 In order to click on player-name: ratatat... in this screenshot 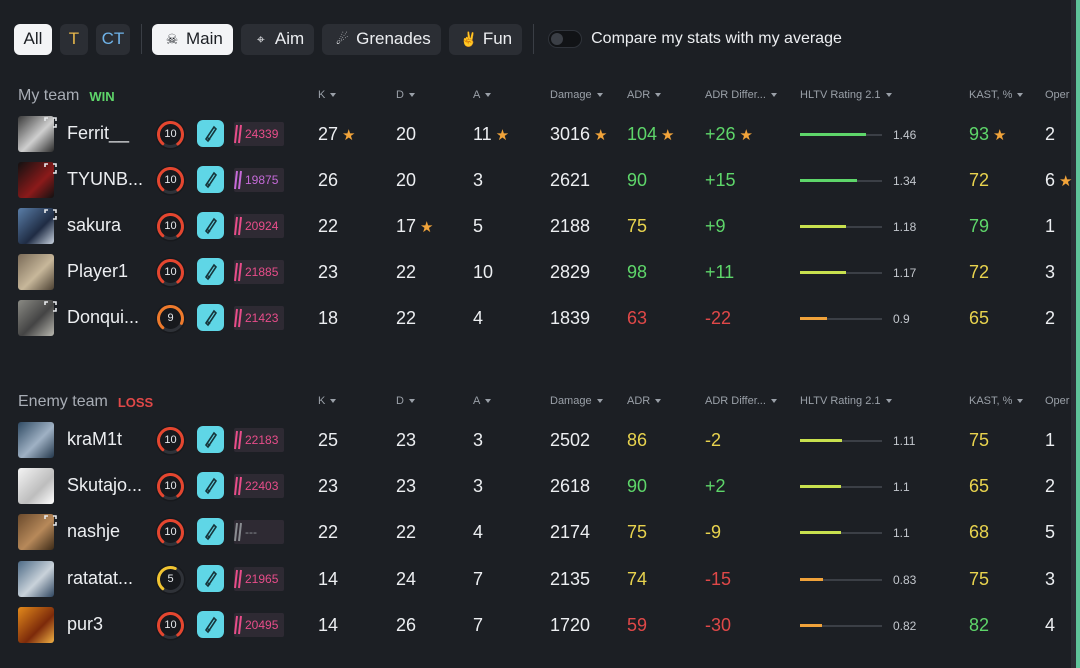, I will do `click(100, 578)`.